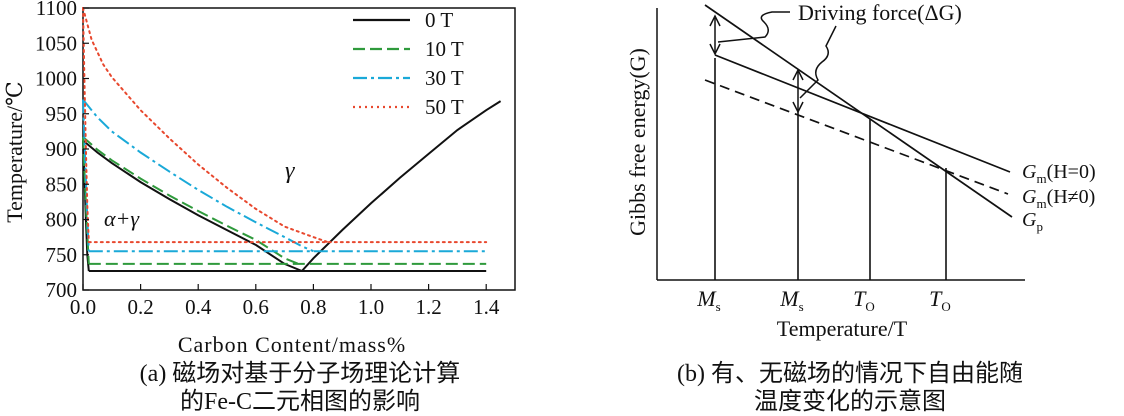 Image resolution: width=1124 pixels, height=416 pixels. Describe the element at coordinates (444, 78) in the screenshot. I see `legend-label: 30 T` at that location.